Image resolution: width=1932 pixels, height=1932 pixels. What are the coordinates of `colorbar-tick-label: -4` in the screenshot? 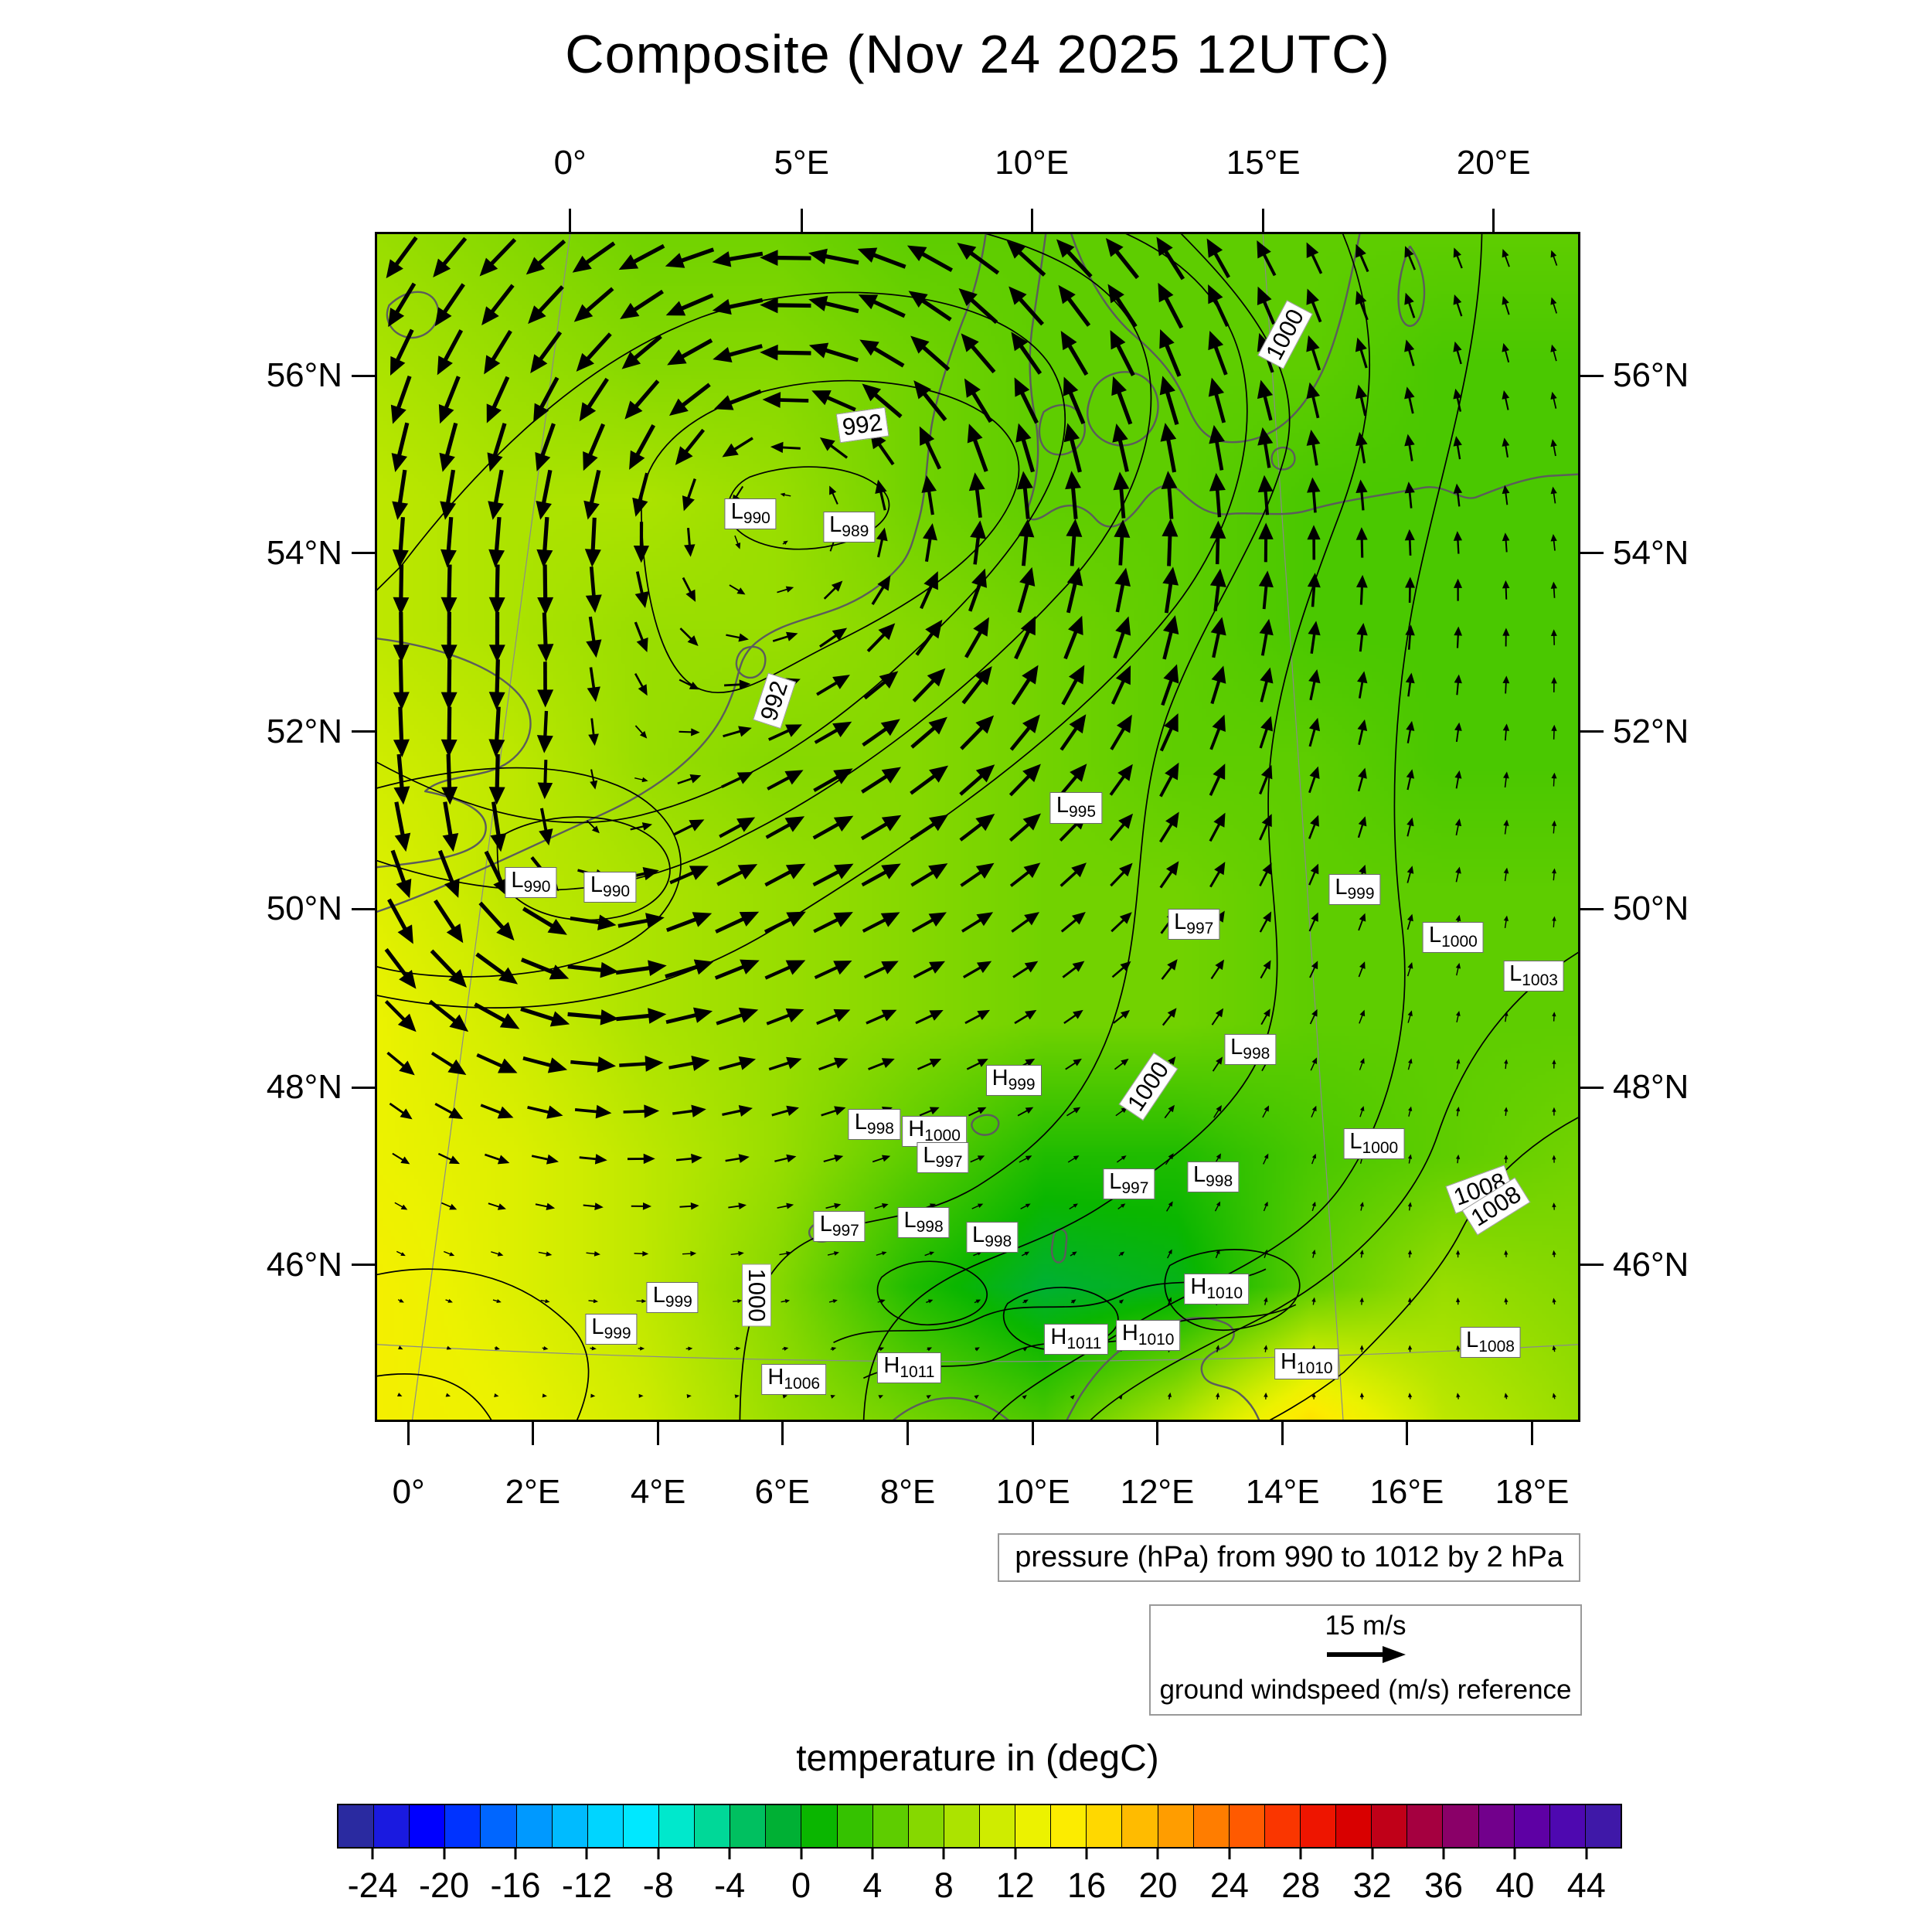 It's located at (730, 1885).